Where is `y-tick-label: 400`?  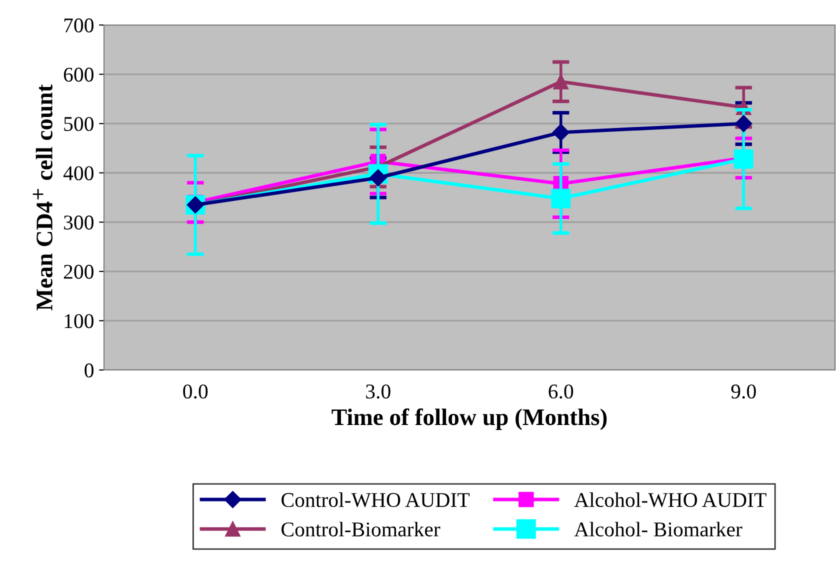
y-tick-label: 400 is located at coordinates (78, 173).